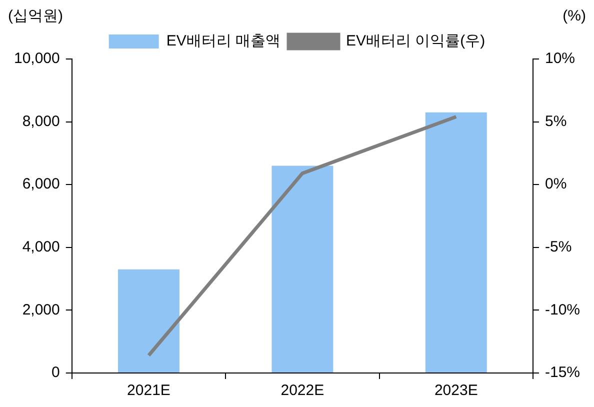  Describe the element at coordinates (41, 309) in the screenshot. I see `y-tick-label: 2,000` at that location.